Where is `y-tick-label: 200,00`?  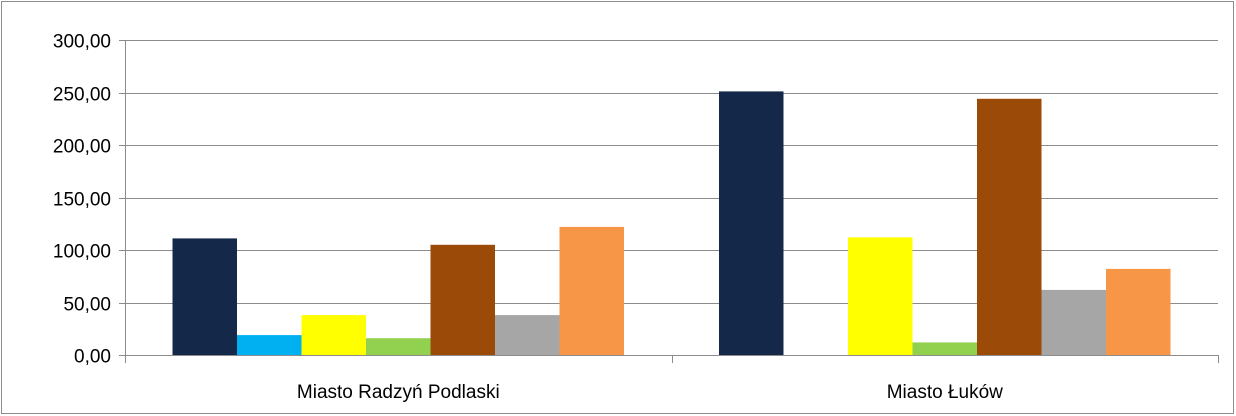
y-tick-label: 200,00 is located at coordinates (82, 147).